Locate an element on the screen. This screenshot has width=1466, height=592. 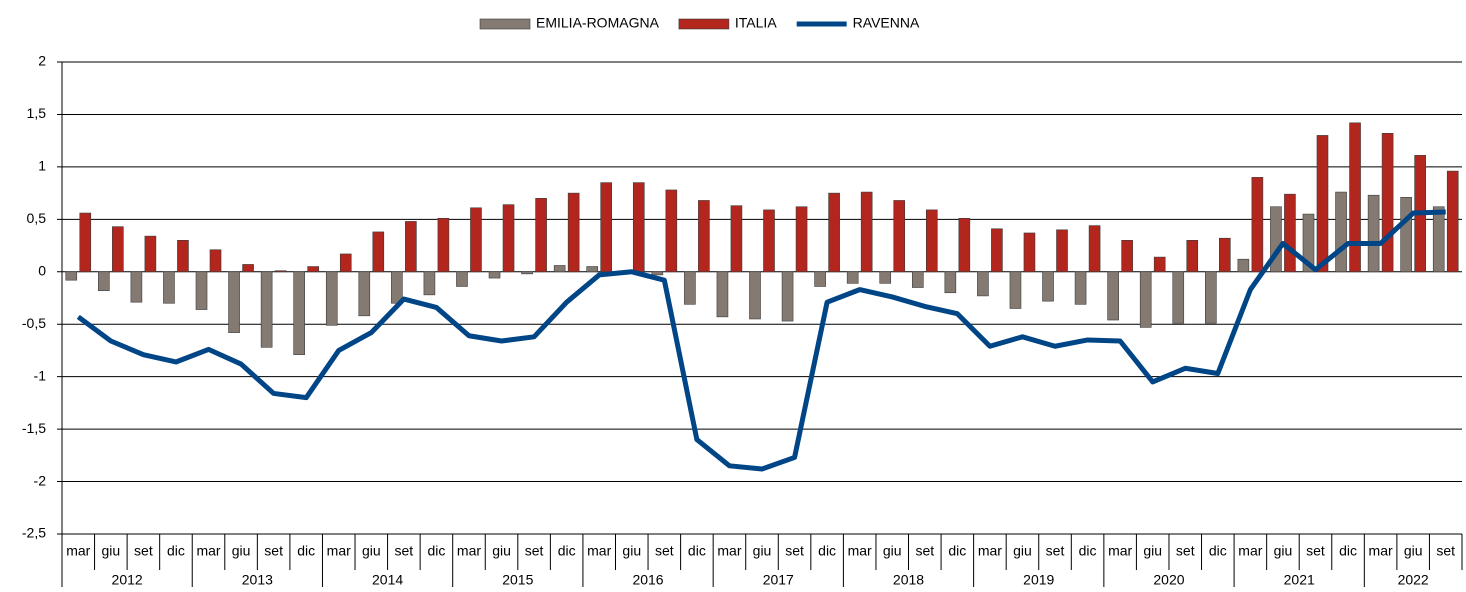
year-label: 2016 is located at coordinates (647, 579).